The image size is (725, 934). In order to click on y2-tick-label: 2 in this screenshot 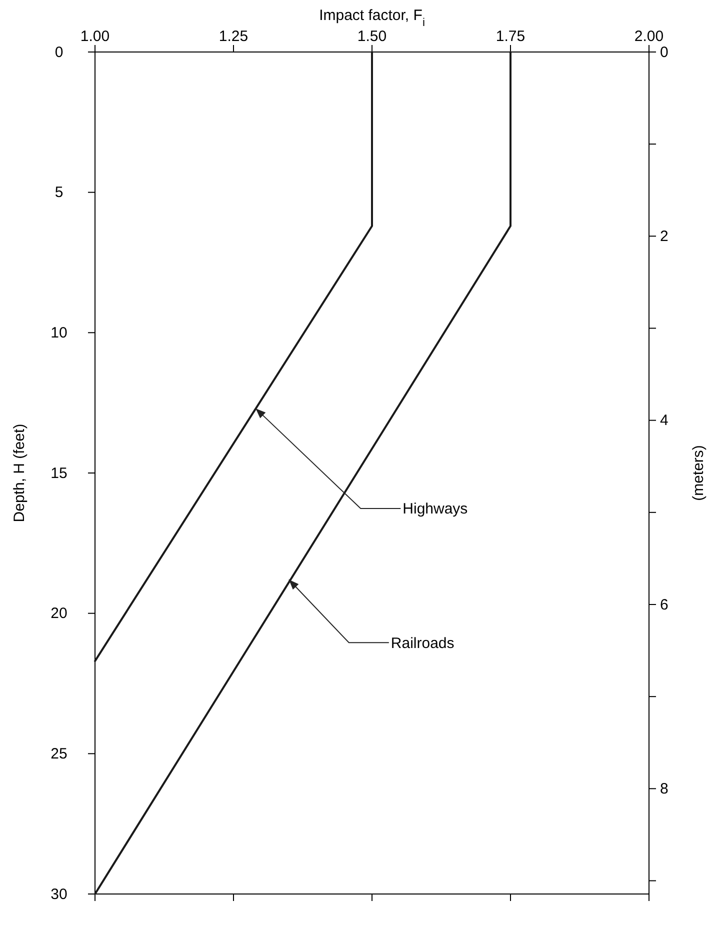, I will do `click(664, 236)`.